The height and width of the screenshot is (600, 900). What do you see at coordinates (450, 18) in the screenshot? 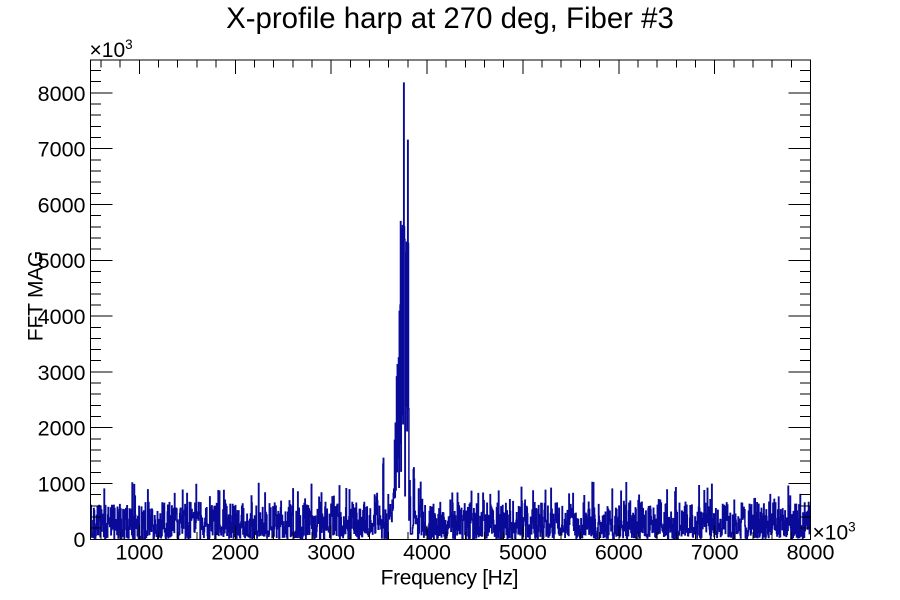
I see `svg-text:X-profile harp at 270 deg, Fib: X-profile harp at 270 deg, Fiber #3` at bounding box center [450, 18].